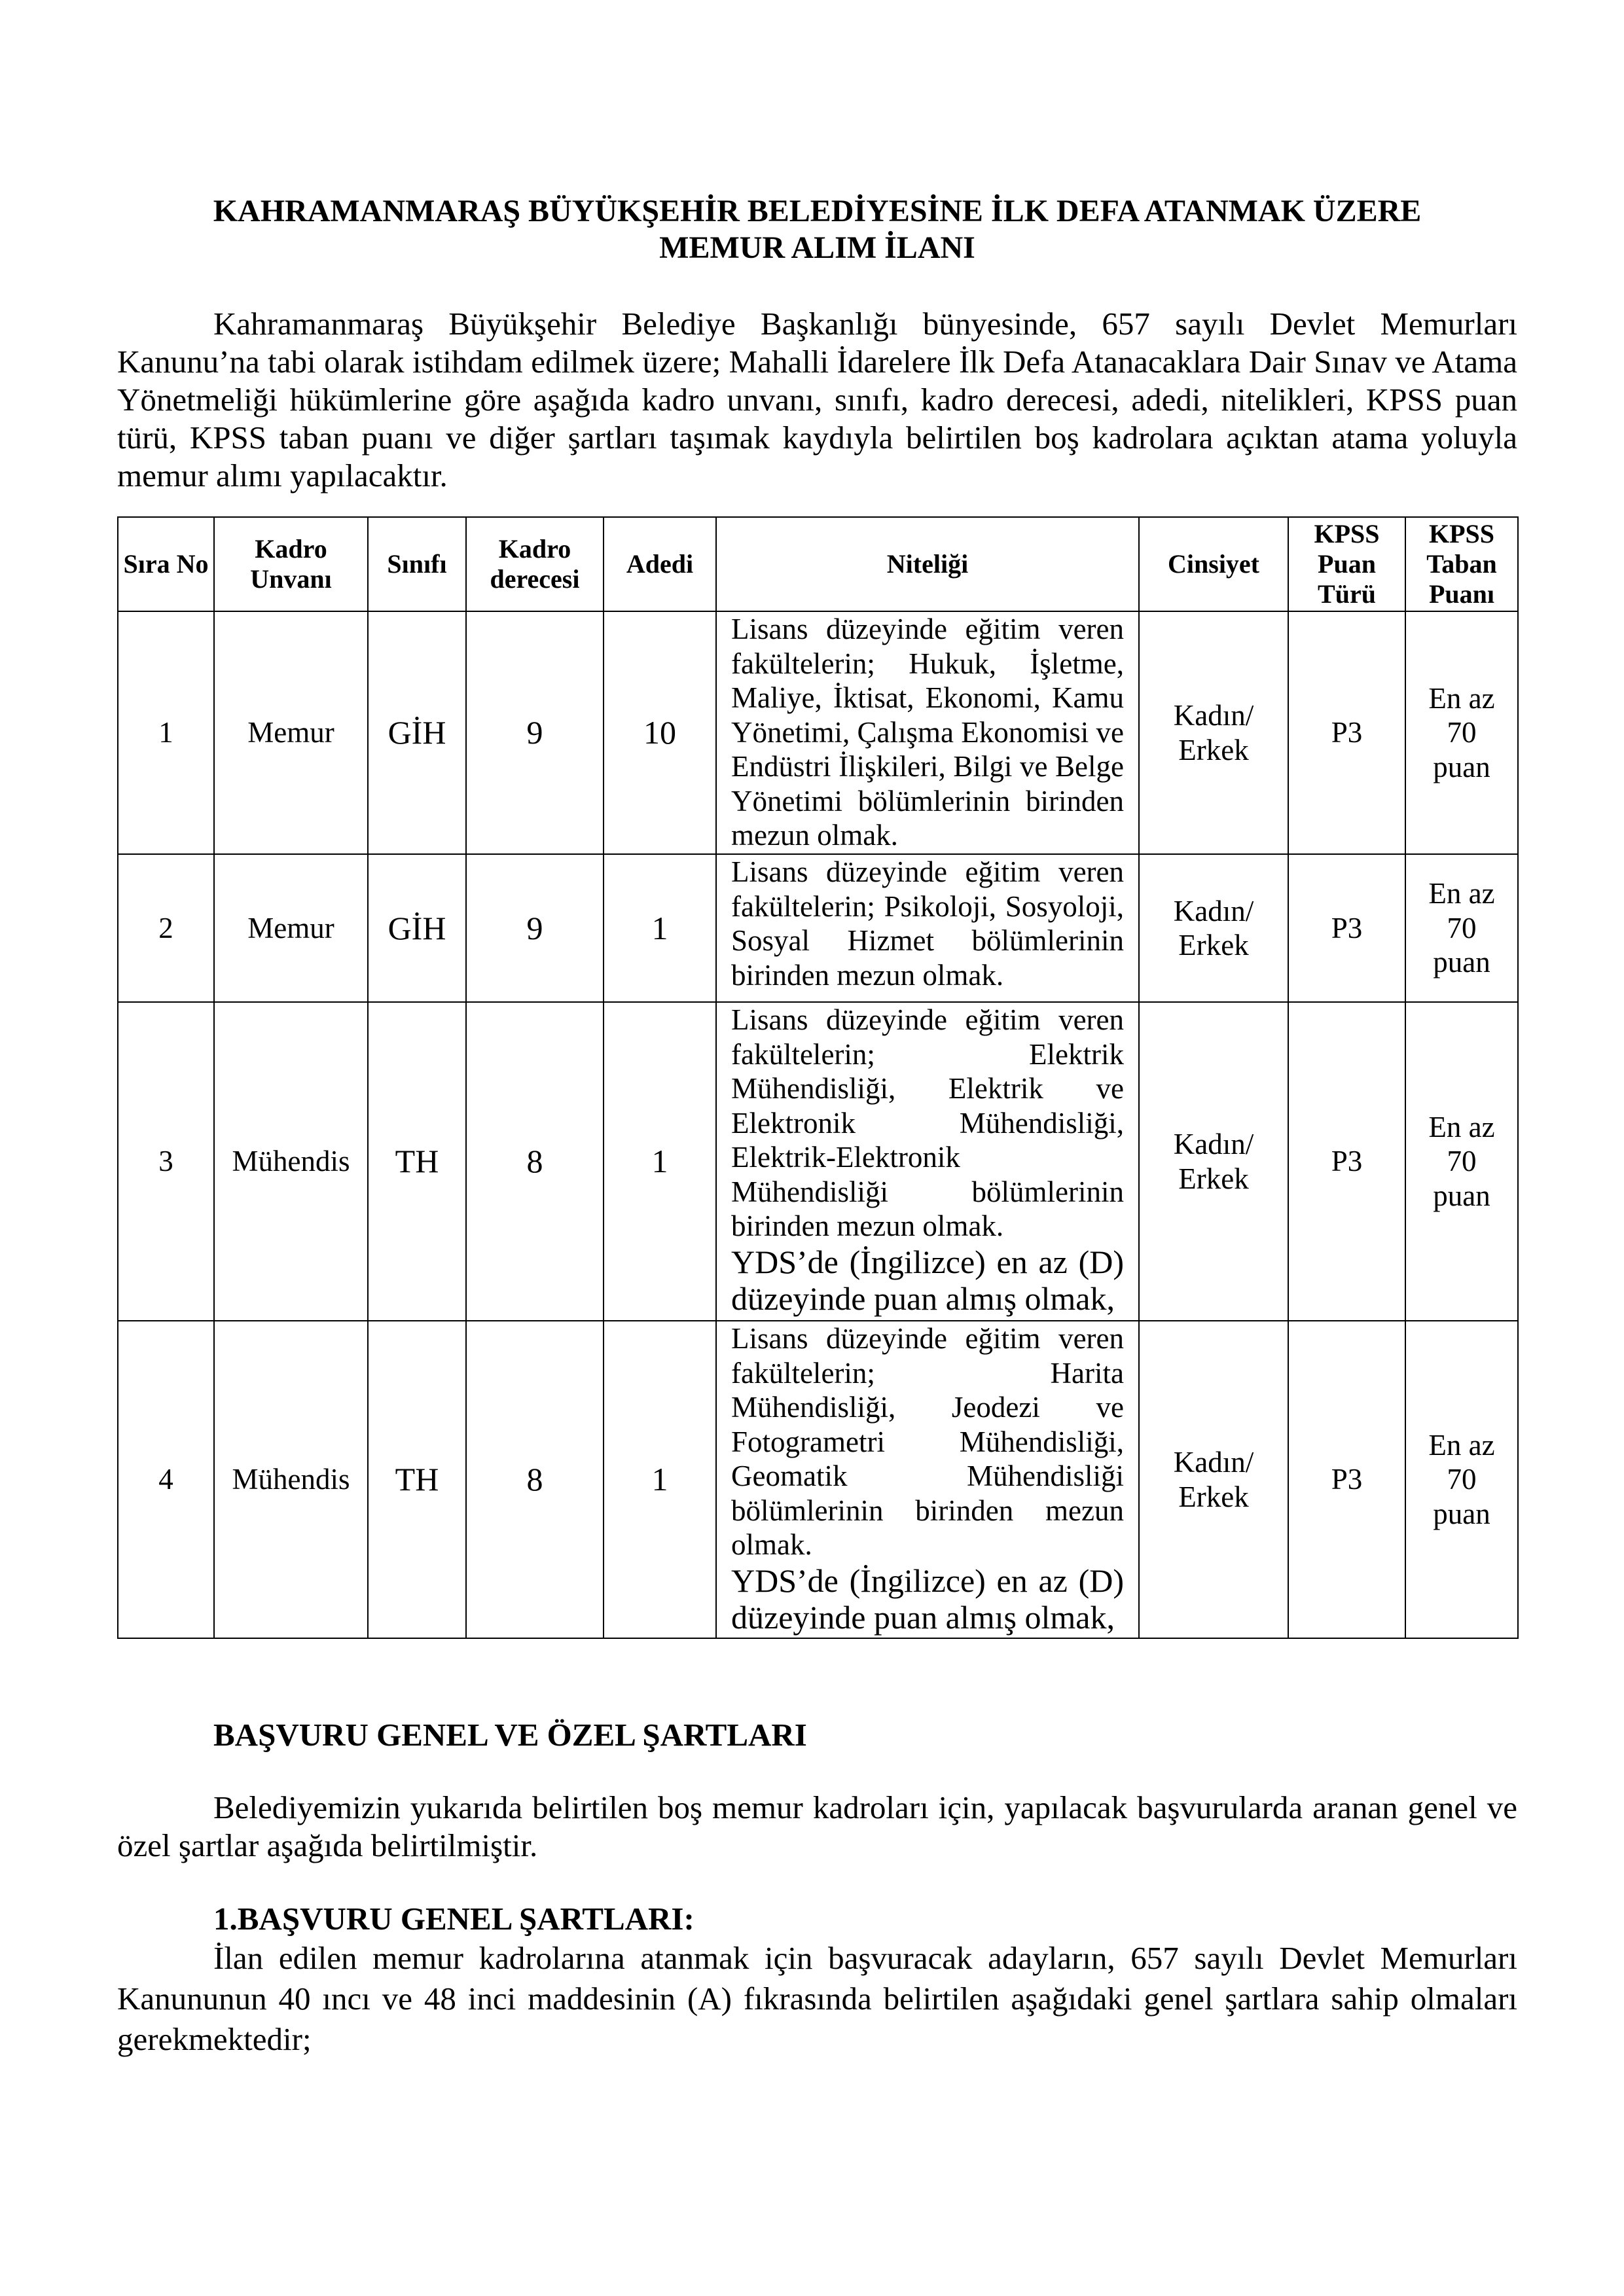  I want to click on header-sira-no: Sıra No, so click(166, 564).